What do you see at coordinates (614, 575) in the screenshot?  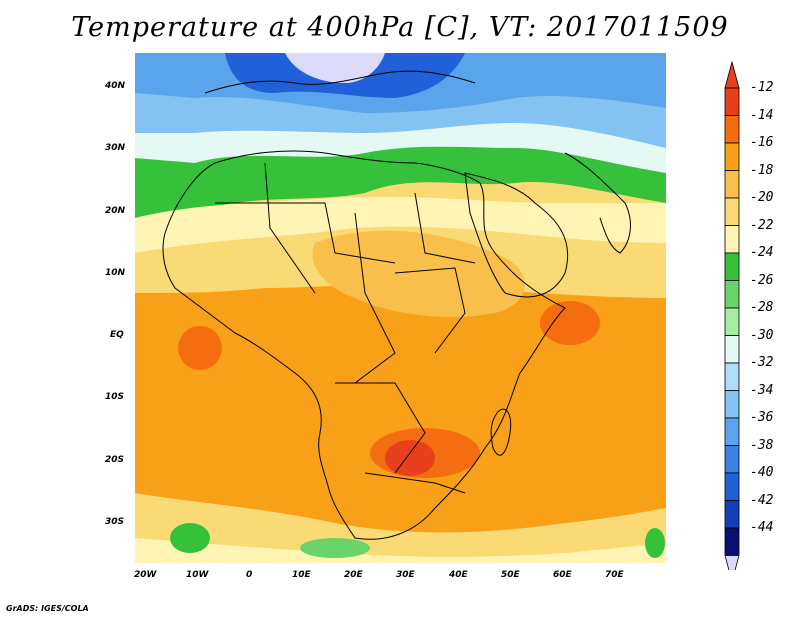 I see `lon-label: 70E` at bounding box center [614, 575].